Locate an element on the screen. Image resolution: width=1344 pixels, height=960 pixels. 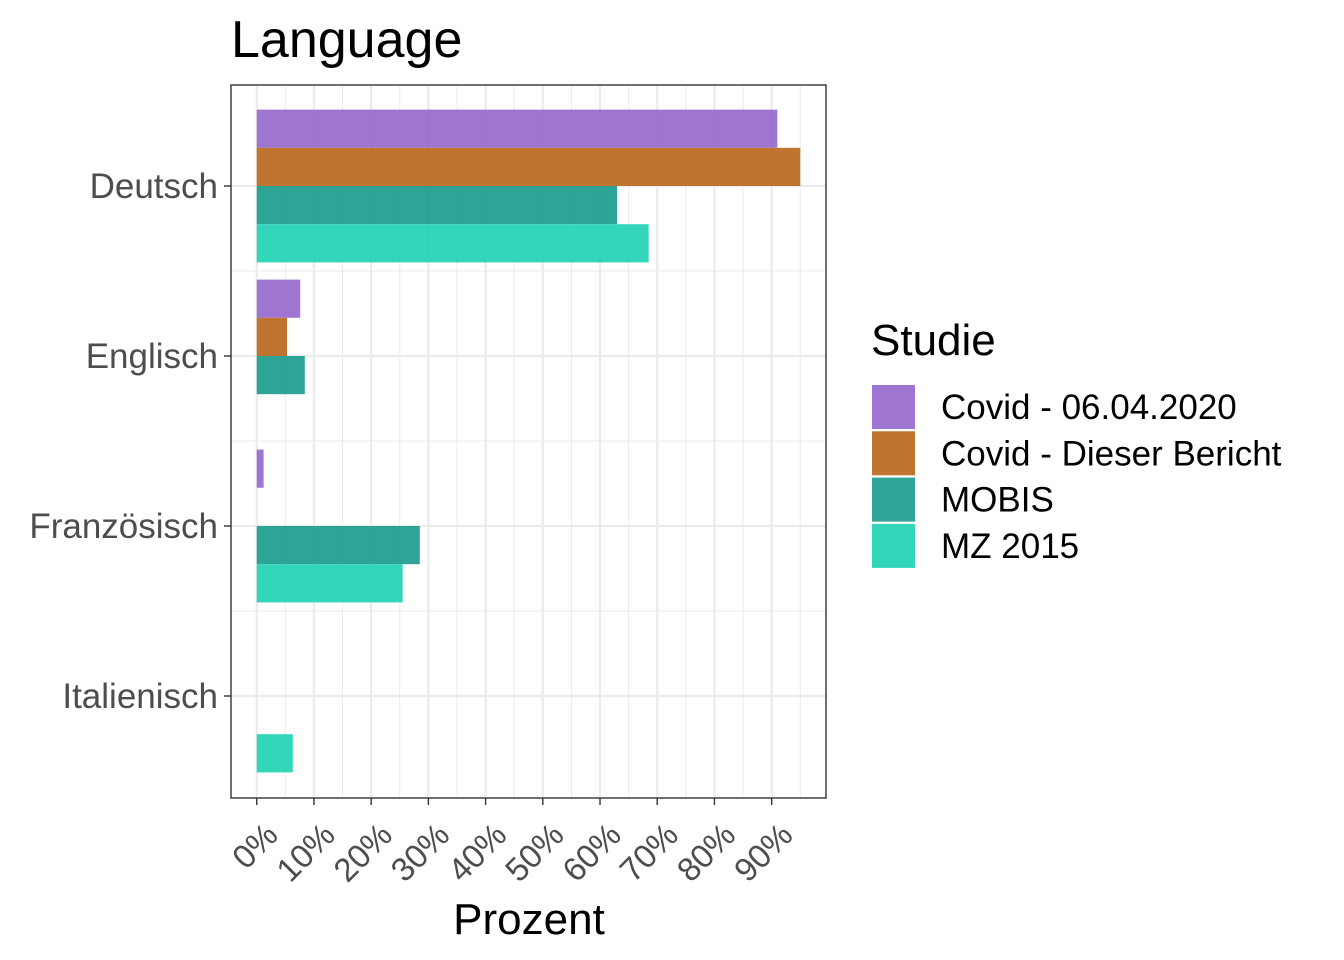
legend-label: MOBIS is located at coordinates (997, 500).